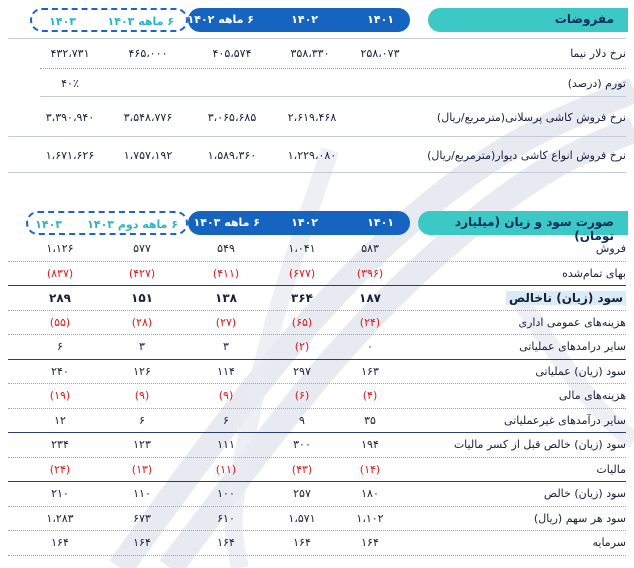 The width and height of the screenshot is (634, 568). What do you see at coordinates (60, 371) in the screenshot?
I see `value-1403: ۲۴۰` at bounding box center [60, 371].